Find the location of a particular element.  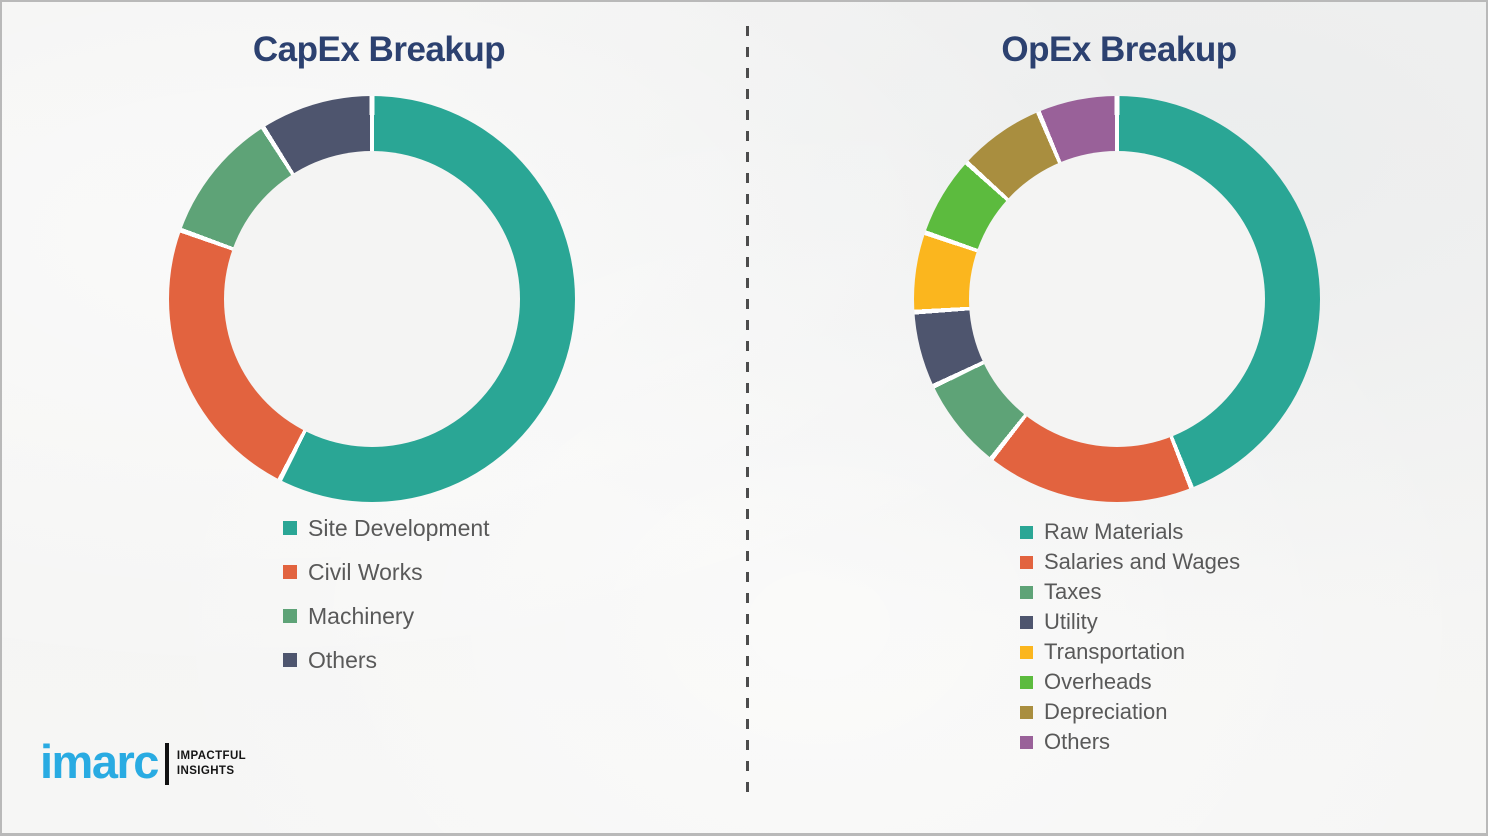

imarc-logo-wordmark: imarc is located at coordinates (99, 761).